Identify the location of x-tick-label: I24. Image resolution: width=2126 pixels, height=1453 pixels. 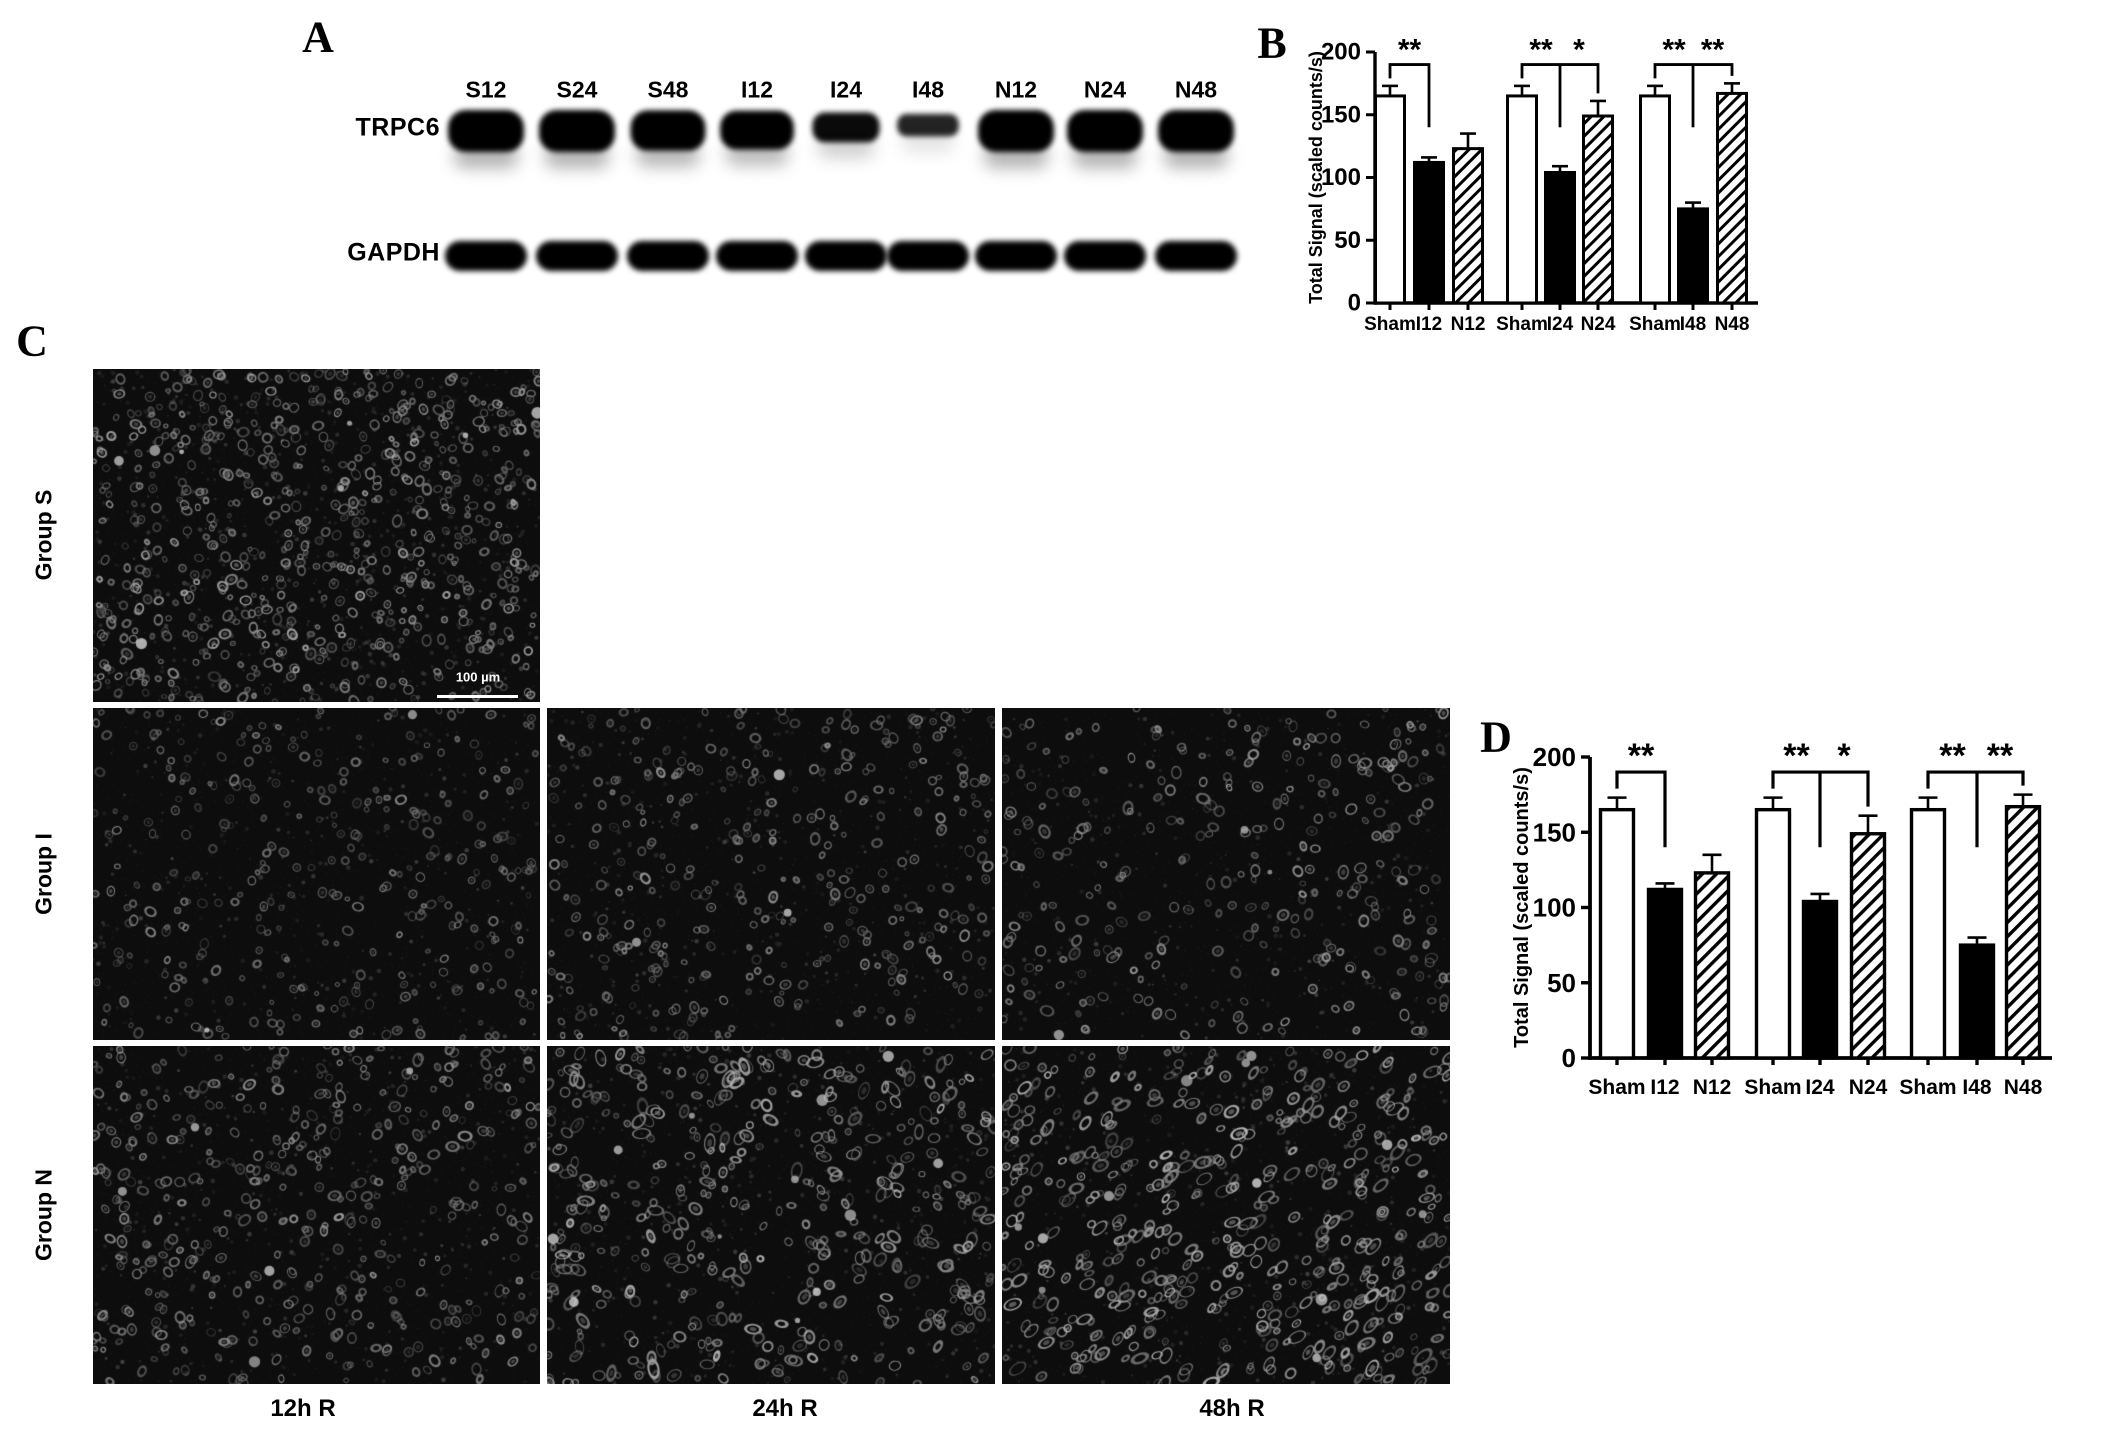
(1560, 324).